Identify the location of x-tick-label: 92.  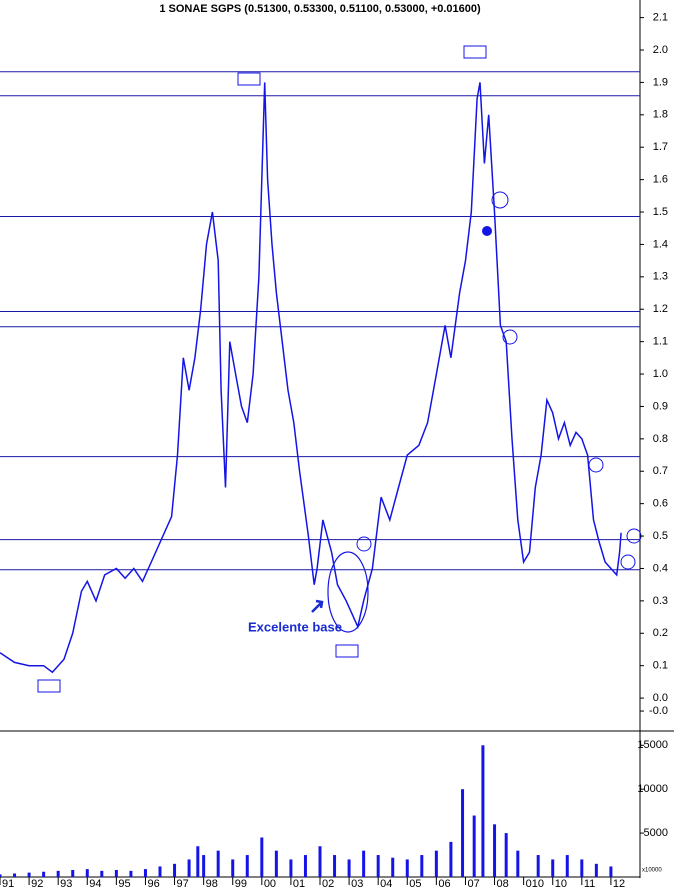
(37, 884).